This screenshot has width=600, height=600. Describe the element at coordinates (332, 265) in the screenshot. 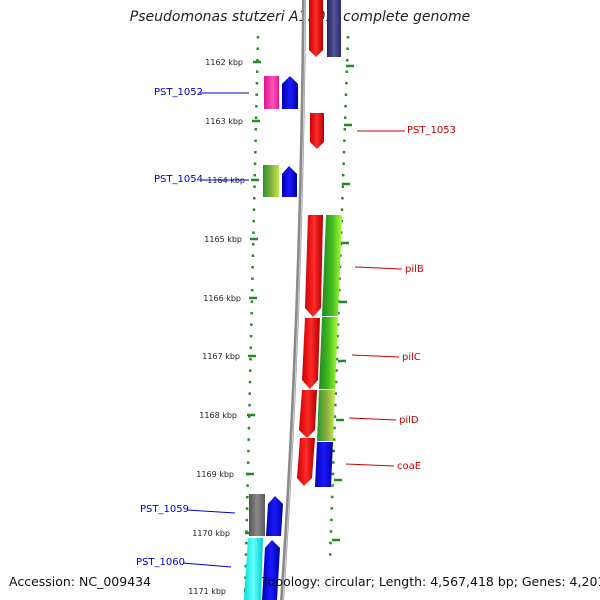

I see `cog-green-pilB` at that location.